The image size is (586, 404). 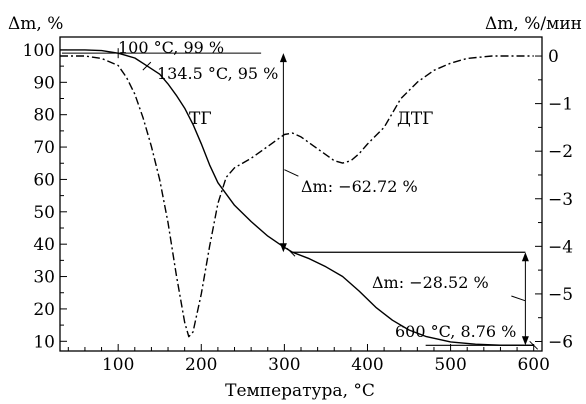 I want to click on y-left-tick-label: 10, so click(x=44, y=342).